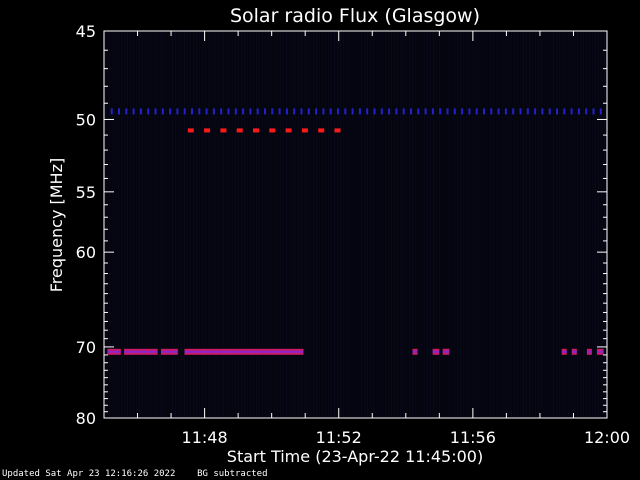 The width and height of the screenshot is (640, 480). Describe the element at coordinates (339, 437) in the screenshot. I see `x-tick-label: 11:52` at that location.